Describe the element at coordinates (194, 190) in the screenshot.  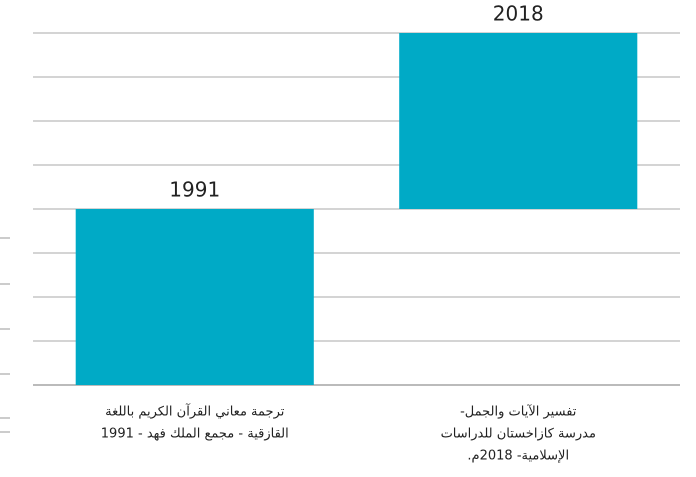
I see `value-label: 1991` at that location.